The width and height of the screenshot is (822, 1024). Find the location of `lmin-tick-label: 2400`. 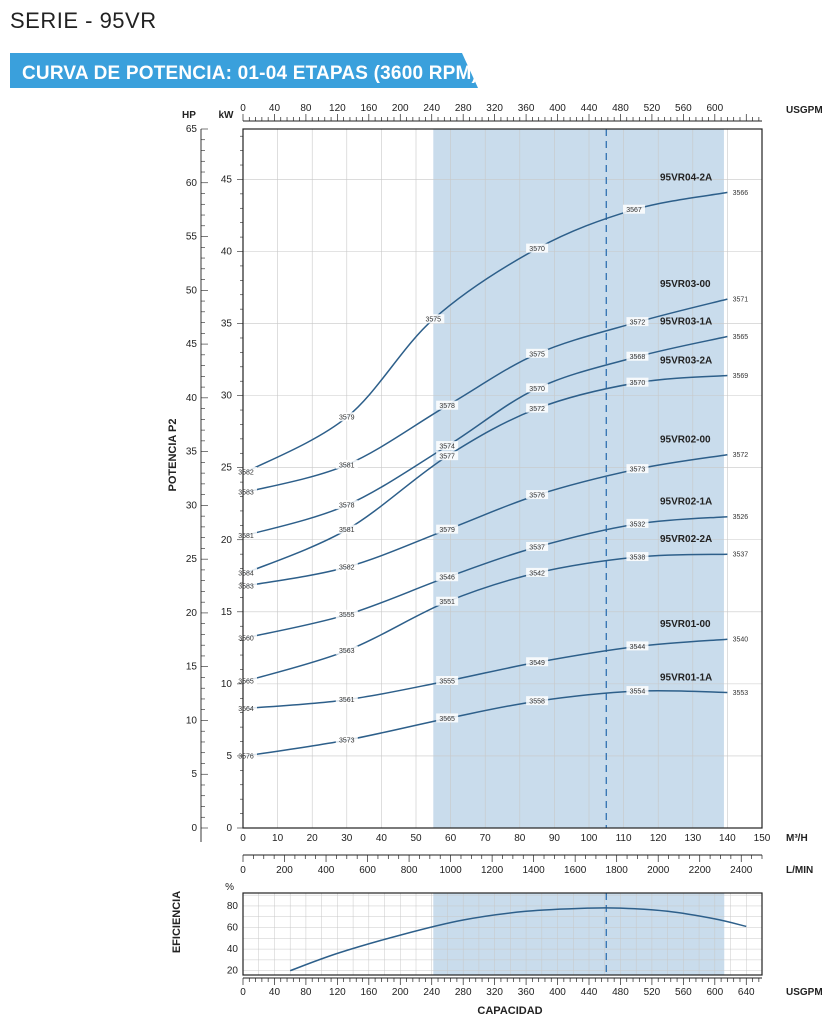

lmin-tick-label: 2400 is located at coordinates (741, 870).